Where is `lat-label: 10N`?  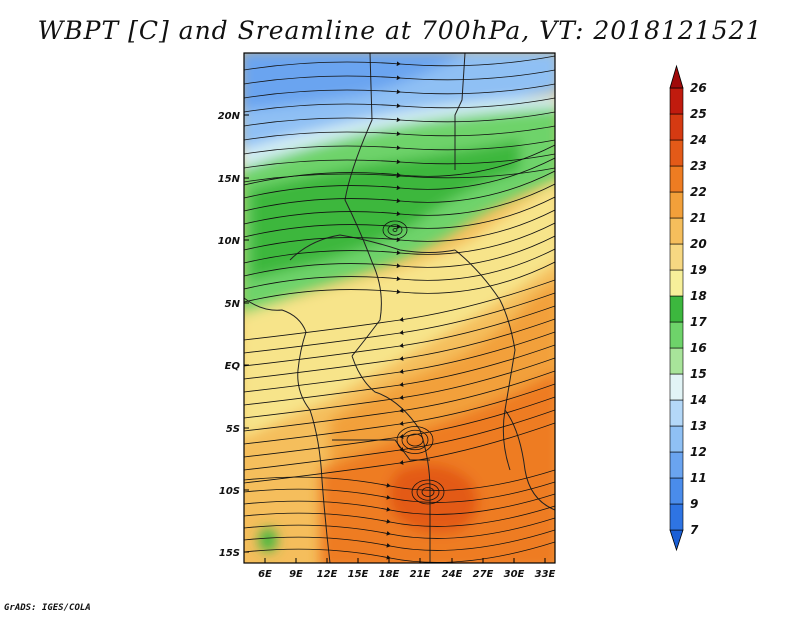 lat-label: 10N is located at coordinates (229, 241).